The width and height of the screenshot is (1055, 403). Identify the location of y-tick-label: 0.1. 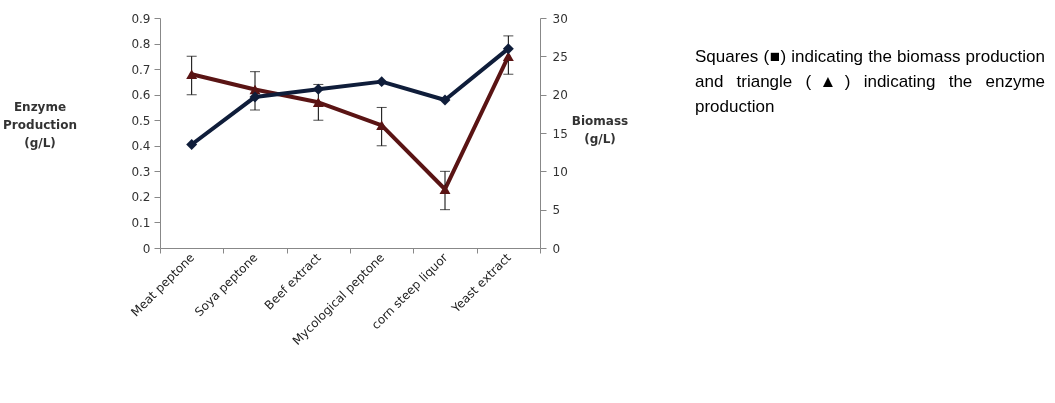
(141, 222).